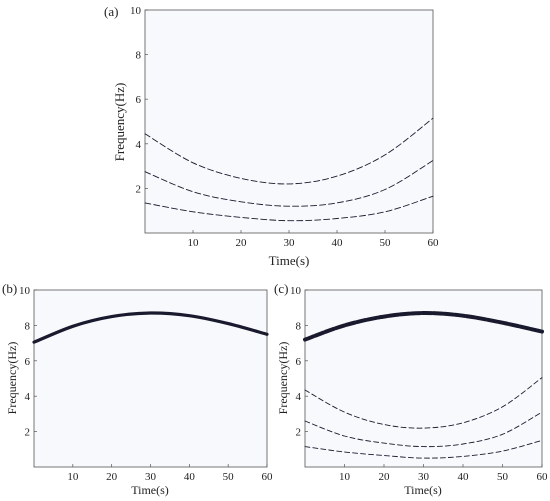 The width and height of the screenshot is (550, 501). Describe the element at coordinates (338, 243) in the screenshot. I see `x-tick-label-a: 40` at that location.